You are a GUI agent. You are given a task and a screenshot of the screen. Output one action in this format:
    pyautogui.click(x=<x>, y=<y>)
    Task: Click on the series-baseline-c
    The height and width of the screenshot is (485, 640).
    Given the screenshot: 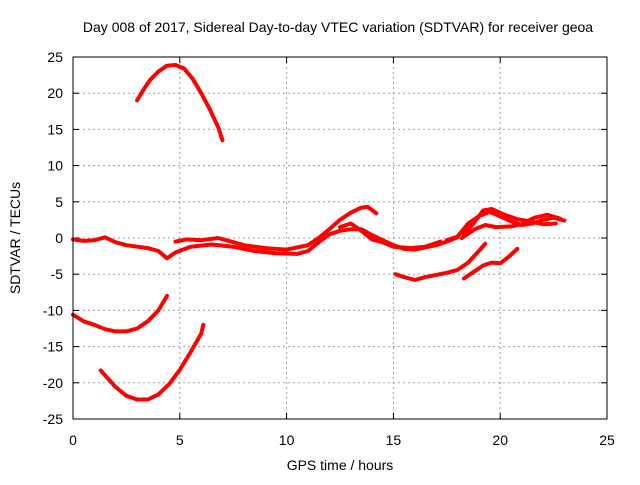 What is the action you would take?
    pyautogui.click(x=390, y=236)
    